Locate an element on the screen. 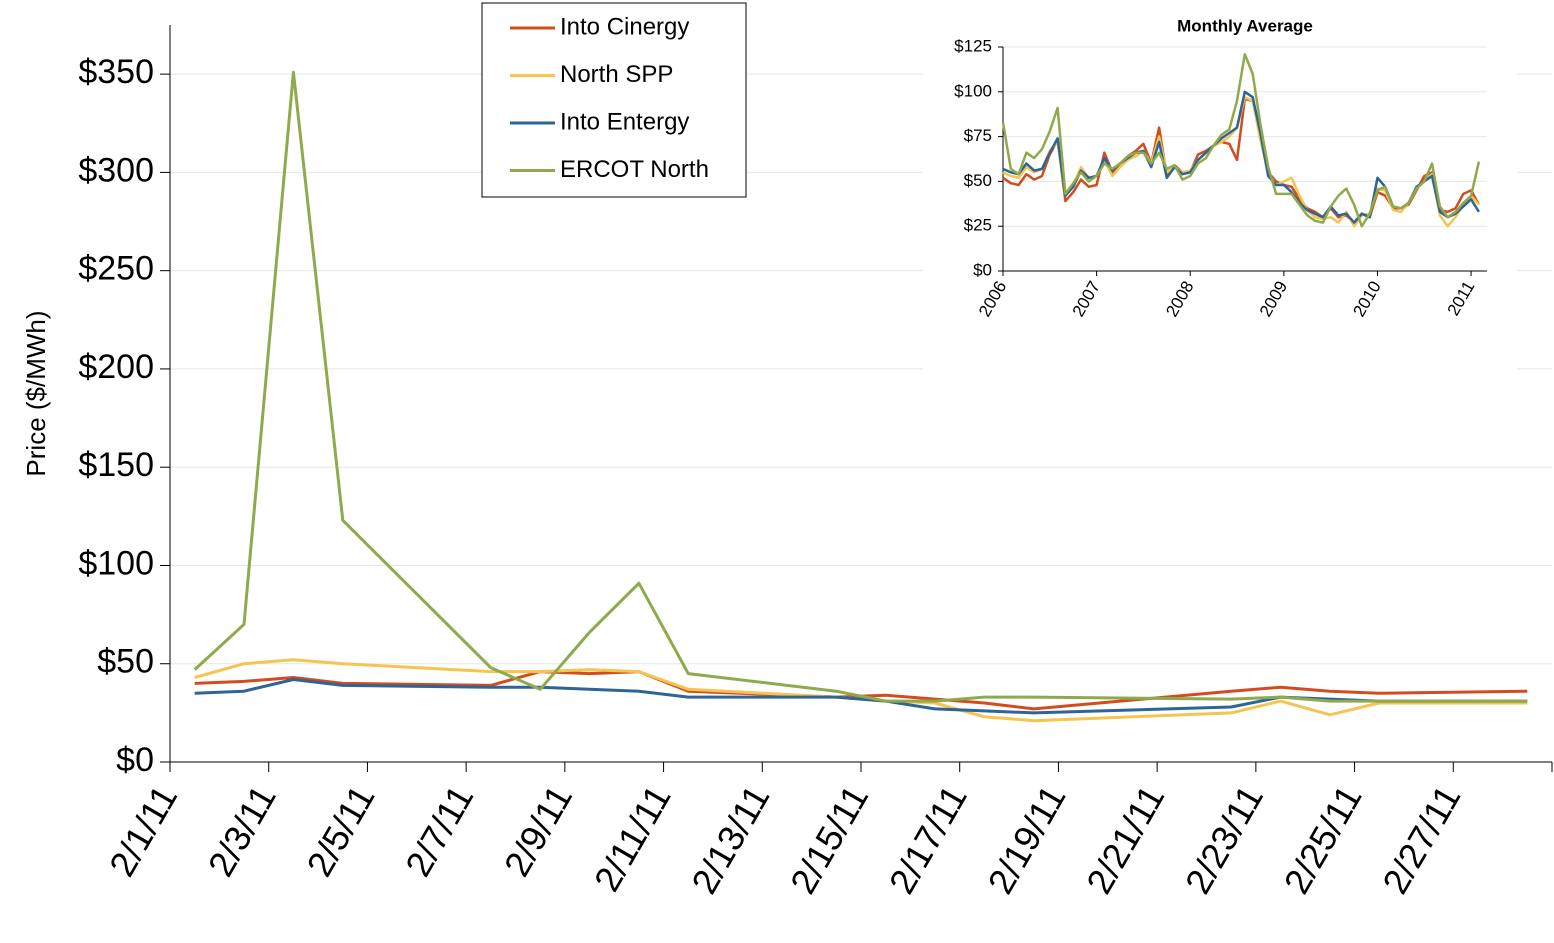  x-tick-label: 2/11/11 is located at coordinates (632, 838).